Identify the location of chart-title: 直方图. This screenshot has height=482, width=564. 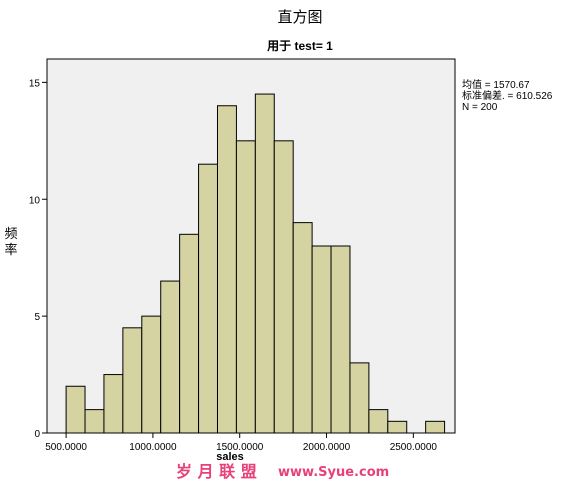
(299, 17).